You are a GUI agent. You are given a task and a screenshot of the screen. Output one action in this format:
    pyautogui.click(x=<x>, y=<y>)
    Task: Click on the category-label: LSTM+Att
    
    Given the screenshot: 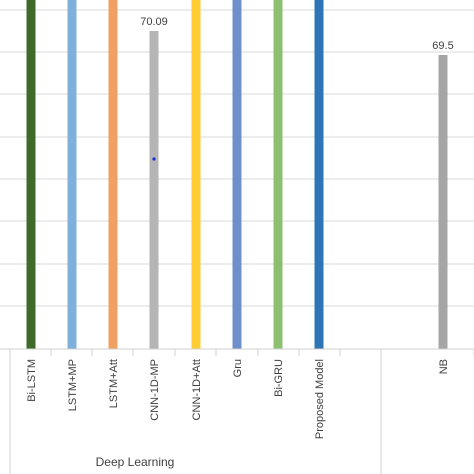 What is the action you would take?
    pyautogui.click(x=114, y=383)
    